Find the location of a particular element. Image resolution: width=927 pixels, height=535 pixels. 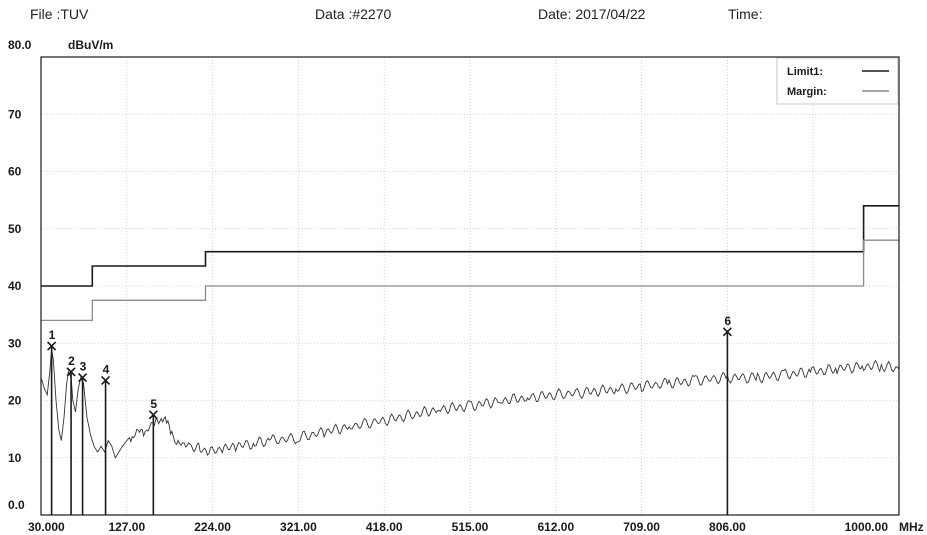

margin-line is located at coordinates (470, 280).